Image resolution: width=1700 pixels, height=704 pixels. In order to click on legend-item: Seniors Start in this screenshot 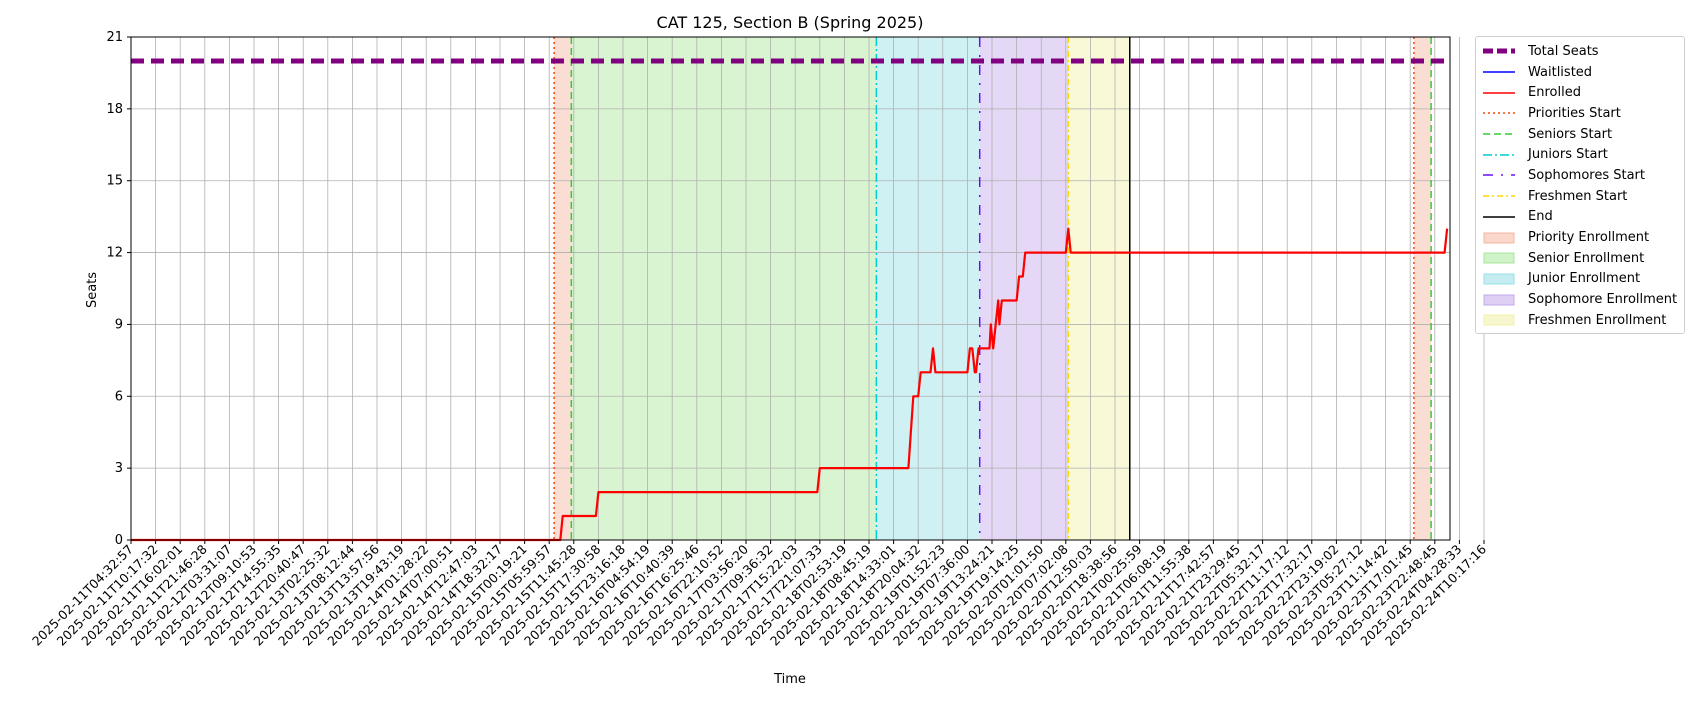, I will do `click(1580, 134)`.